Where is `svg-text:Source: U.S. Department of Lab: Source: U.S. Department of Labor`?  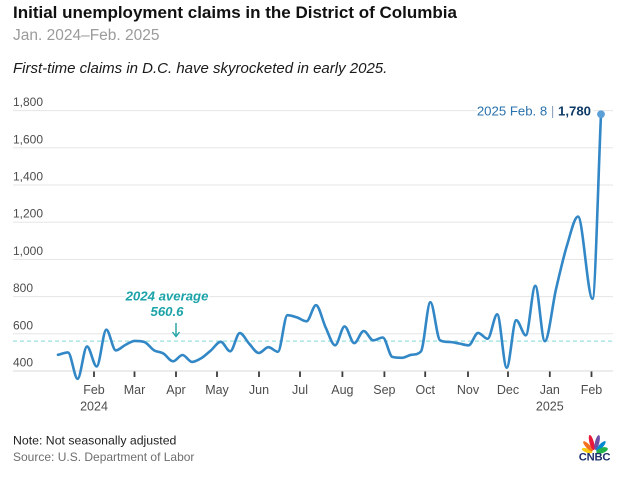
svg-text:Source: U.S. Department of Lab: Source: U.S. Department of Labor is located at coordinates (103, 457).